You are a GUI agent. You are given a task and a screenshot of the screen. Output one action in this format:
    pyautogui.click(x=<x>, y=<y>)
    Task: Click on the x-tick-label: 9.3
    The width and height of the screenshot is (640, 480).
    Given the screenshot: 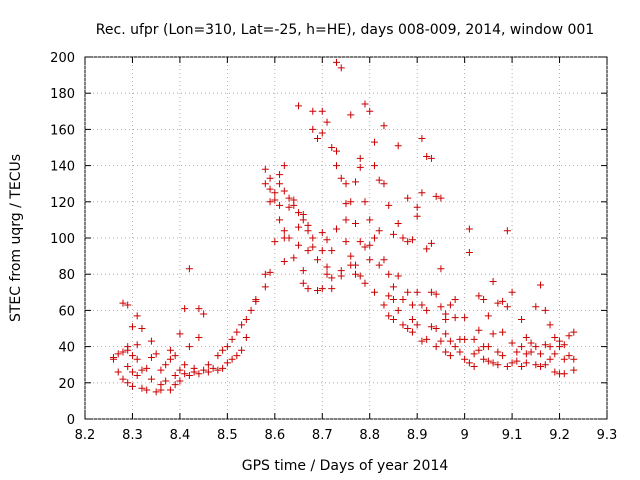 What is the action you would take?
    pyautogui.click(x=607, y=435)
    